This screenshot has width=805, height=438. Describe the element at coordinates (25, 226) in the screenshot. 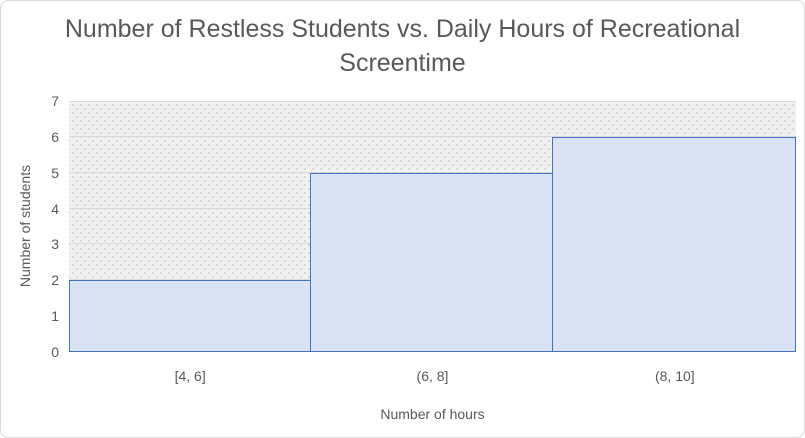

I see `y-axis-title: Number of students` at that location.